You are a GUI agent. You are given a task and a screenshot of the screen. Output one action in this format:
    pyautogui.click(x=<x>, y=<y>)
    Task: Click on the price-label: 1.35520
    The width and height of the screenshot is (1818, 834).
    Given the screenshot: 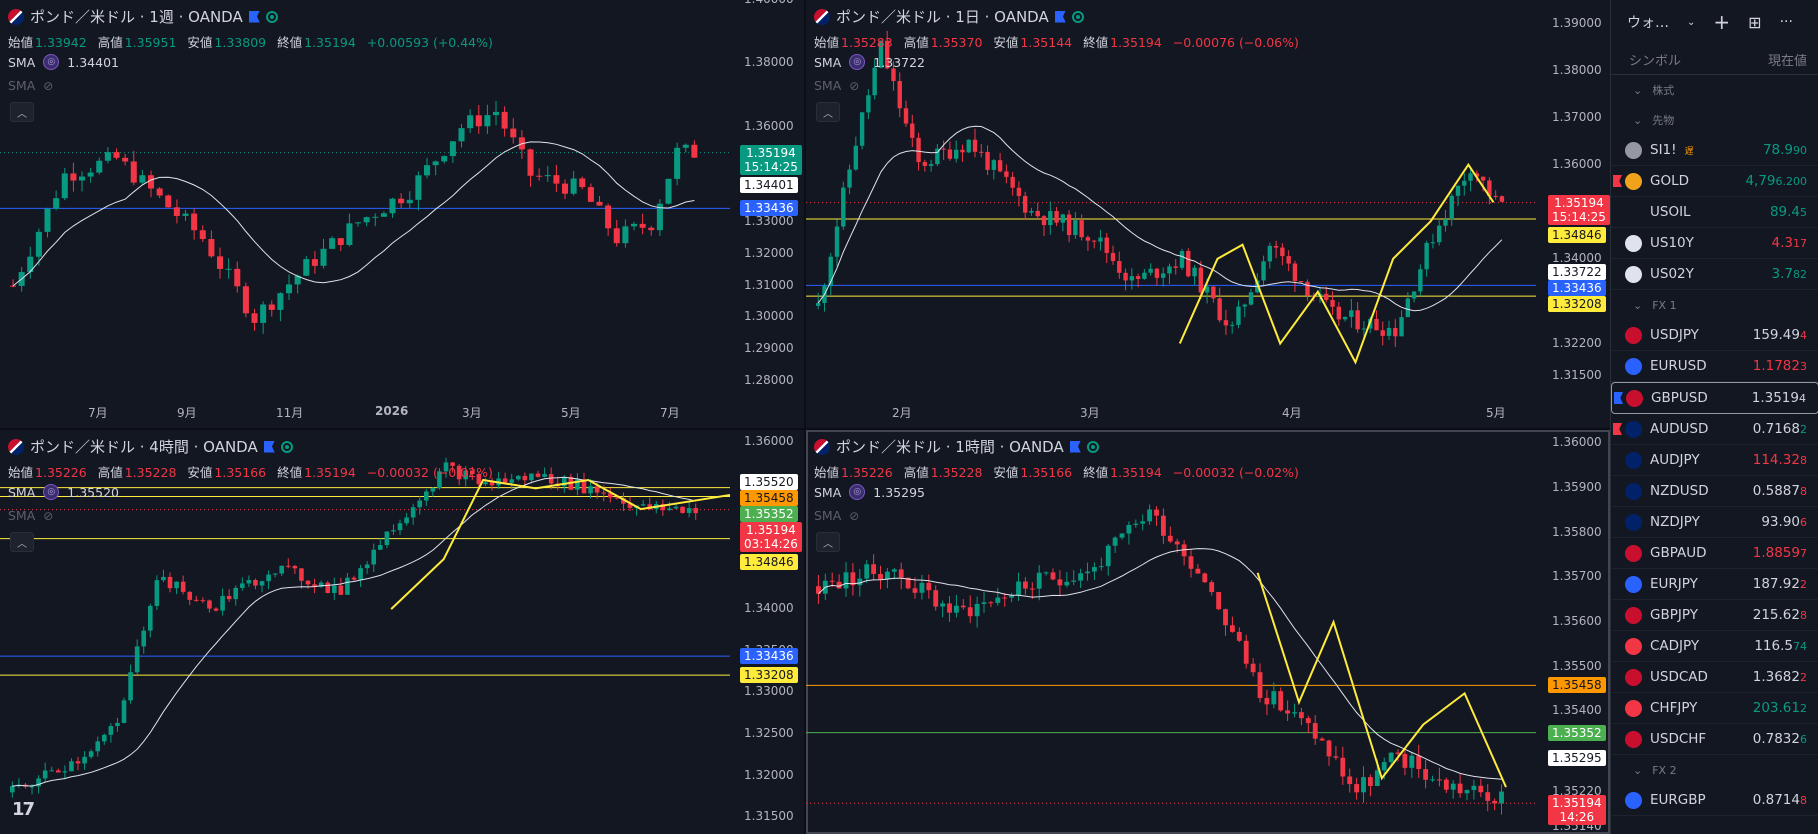 What is the action you would take?
    pyautogui.click(x=769, y=482)
    